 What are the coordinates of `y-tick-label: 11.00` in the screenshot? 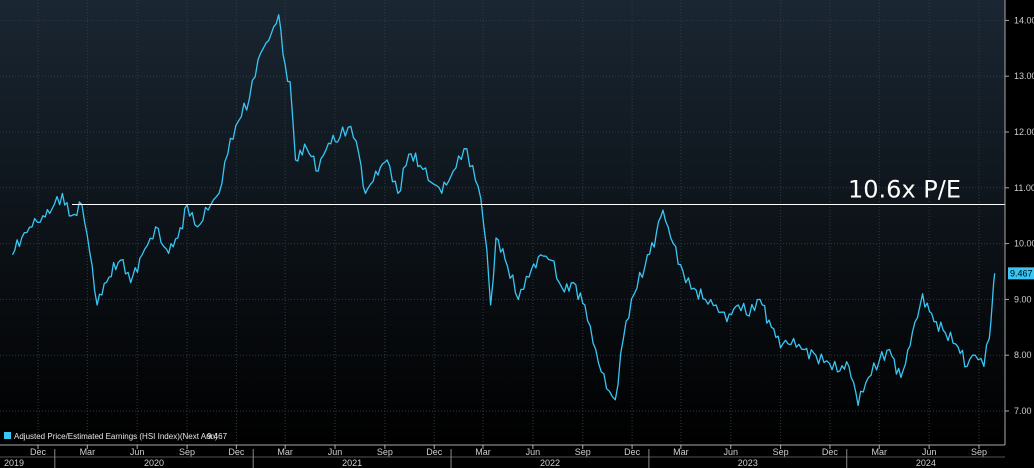 It's located at (1024, 188).